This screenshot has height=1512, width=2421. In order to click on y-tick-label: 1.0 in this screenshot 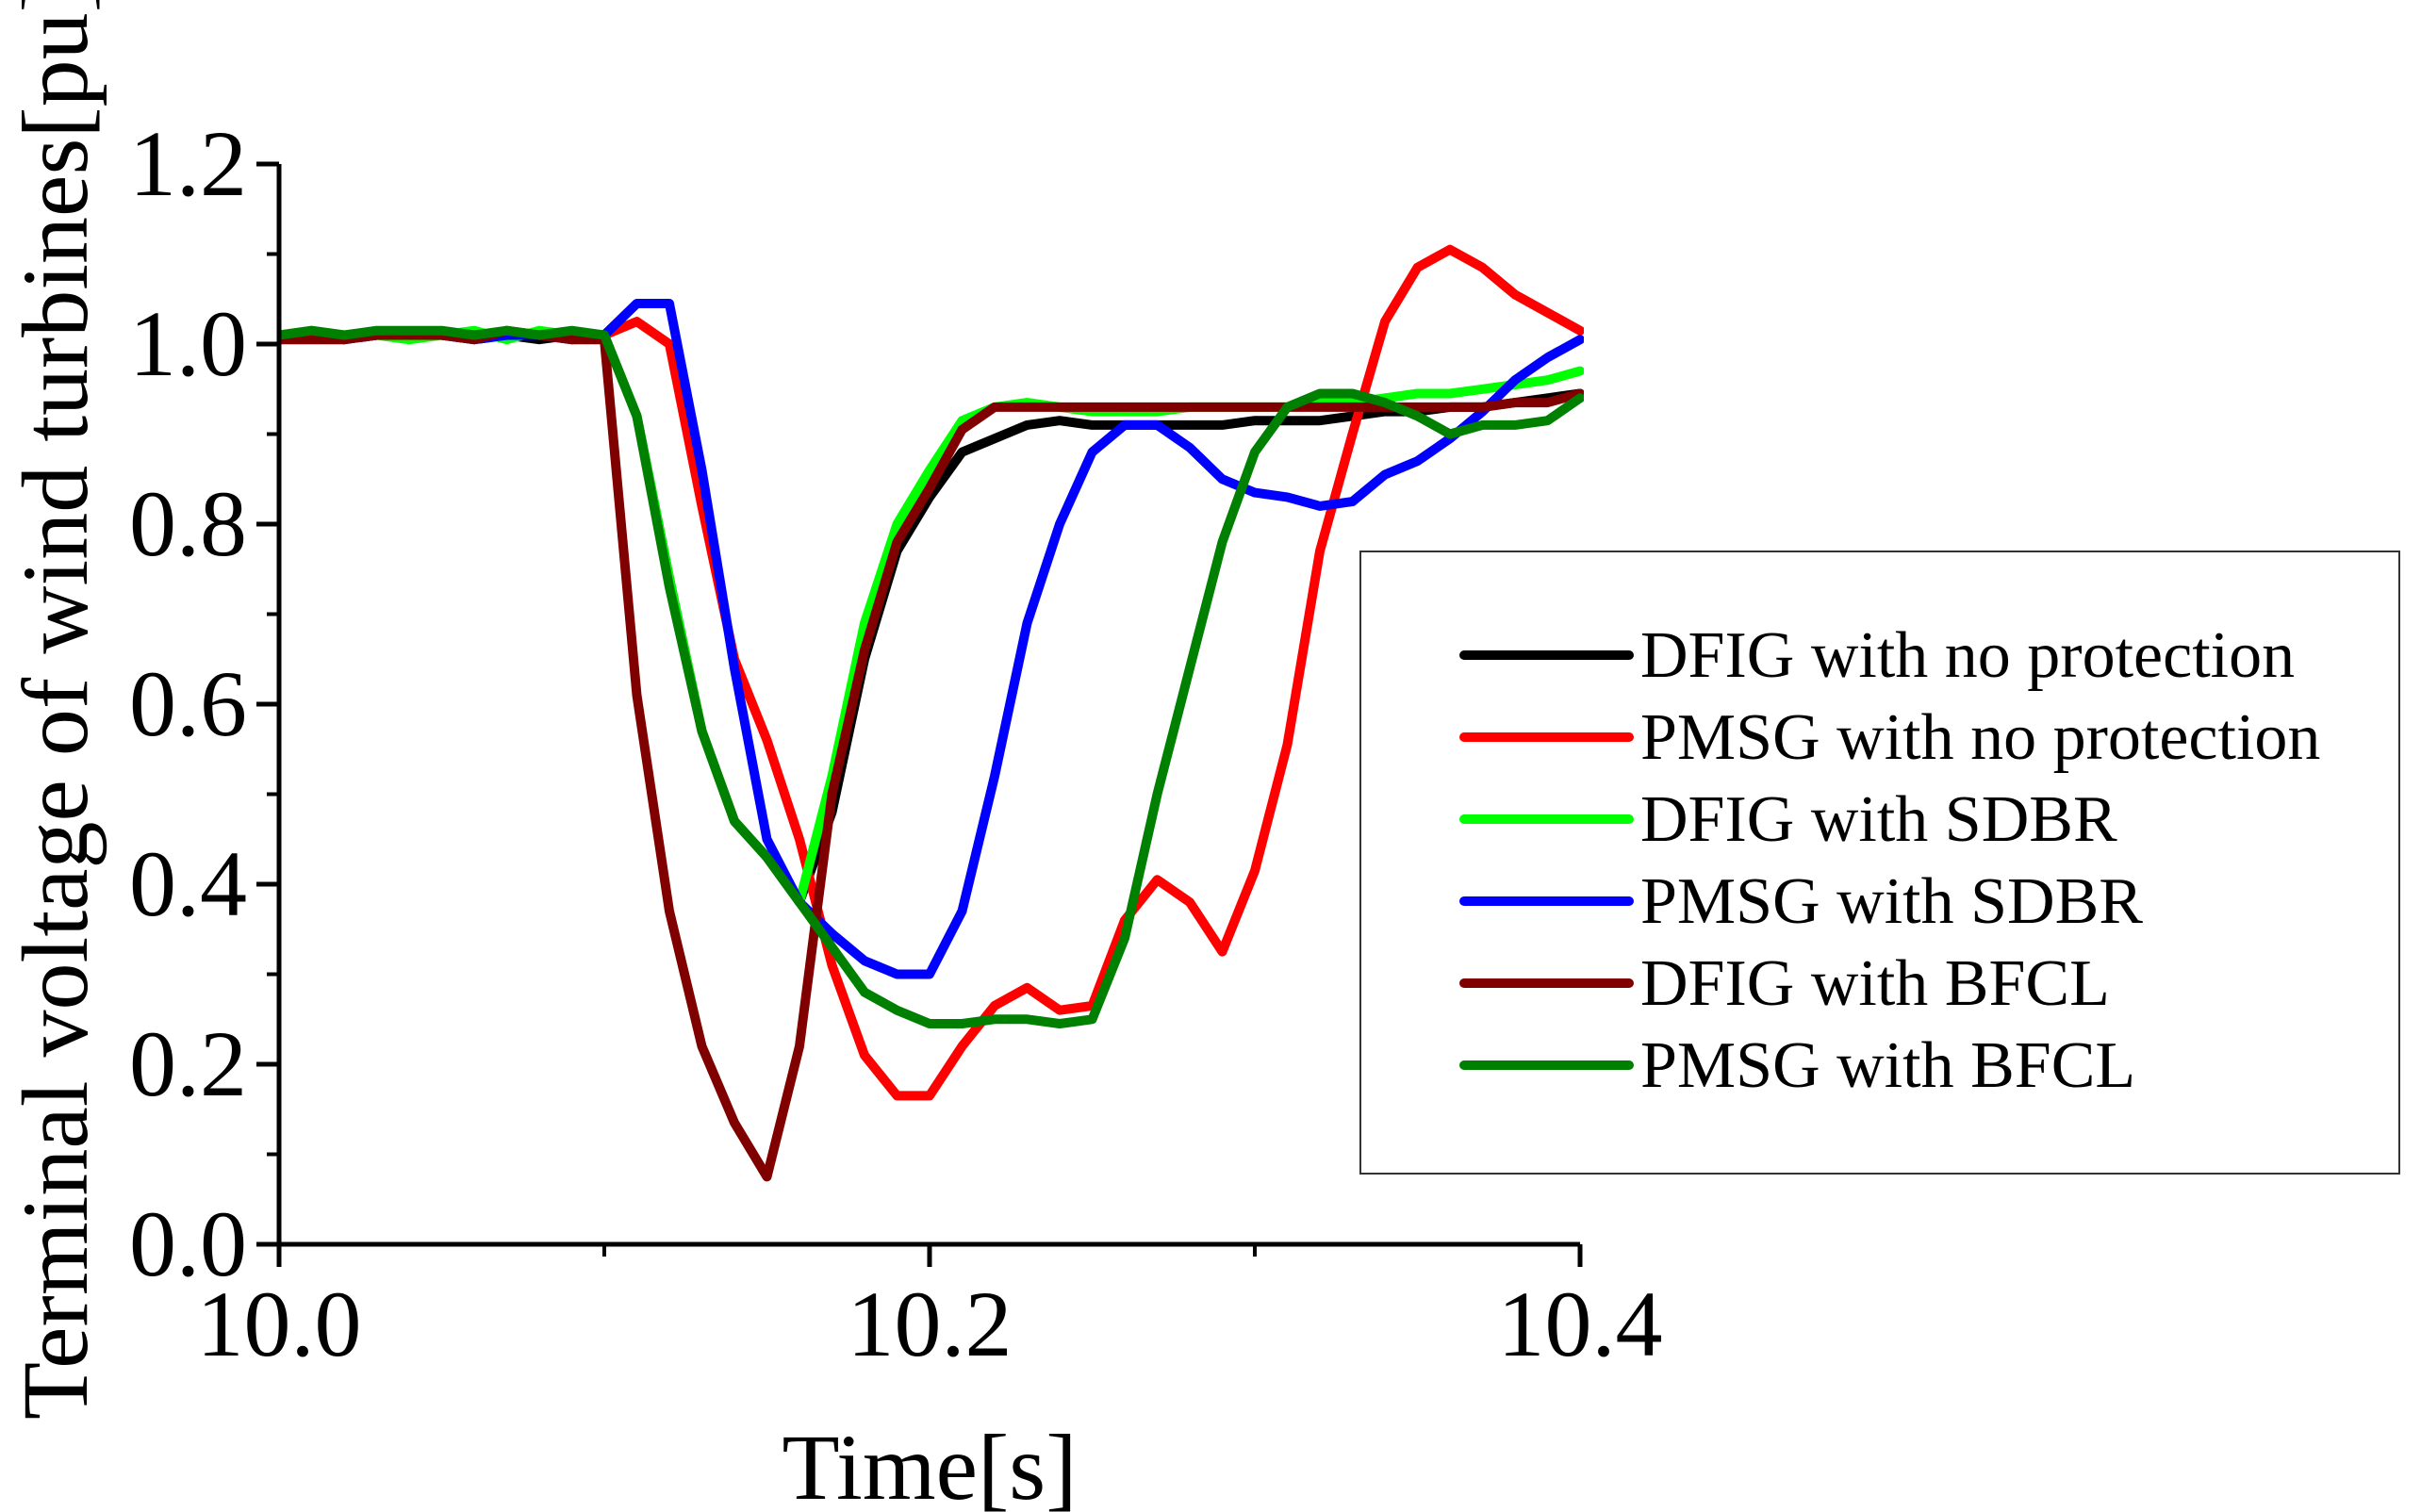, I will do `click(188, 344)`.